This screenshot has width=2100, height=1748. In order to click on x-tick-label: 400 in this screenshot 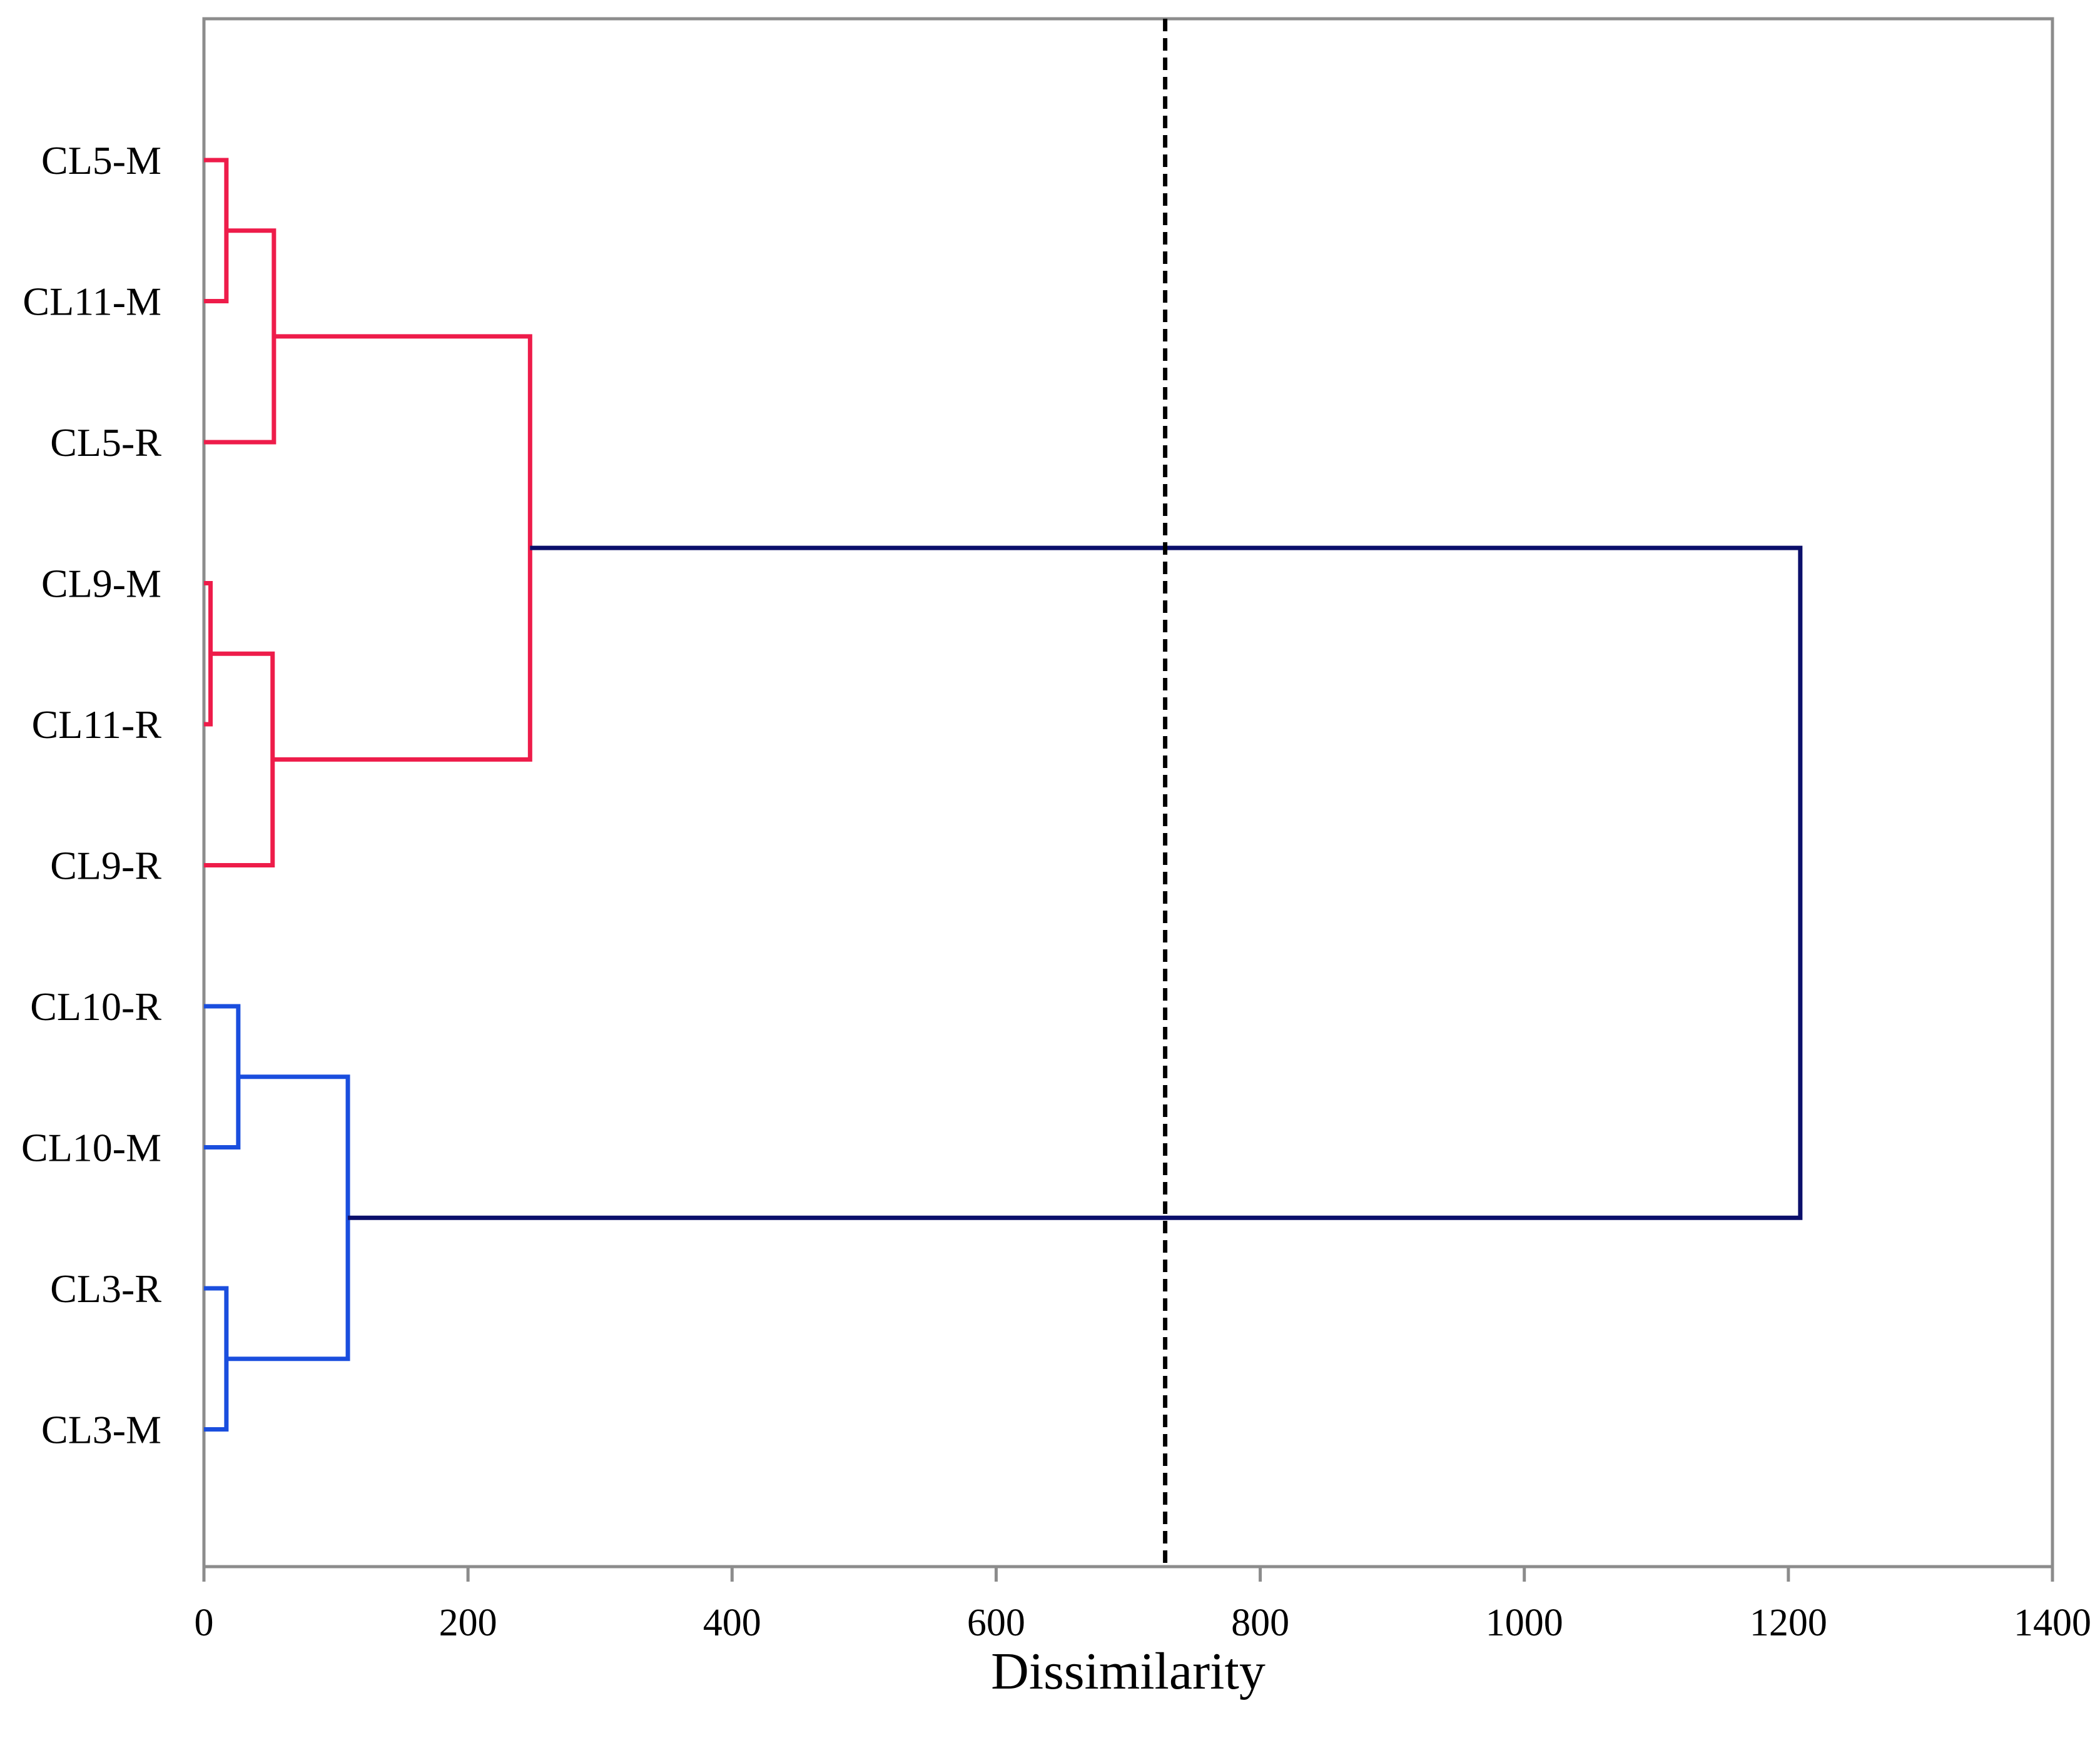, I will do `click(732, 1623)`.